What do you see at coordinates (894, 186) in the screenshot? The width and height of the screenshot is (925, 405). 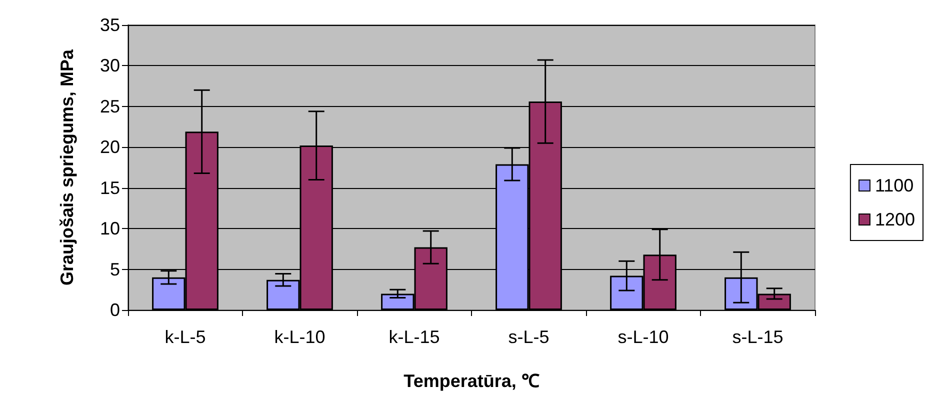 I see `legend-label: 1100` at bounding box center [894, 186].